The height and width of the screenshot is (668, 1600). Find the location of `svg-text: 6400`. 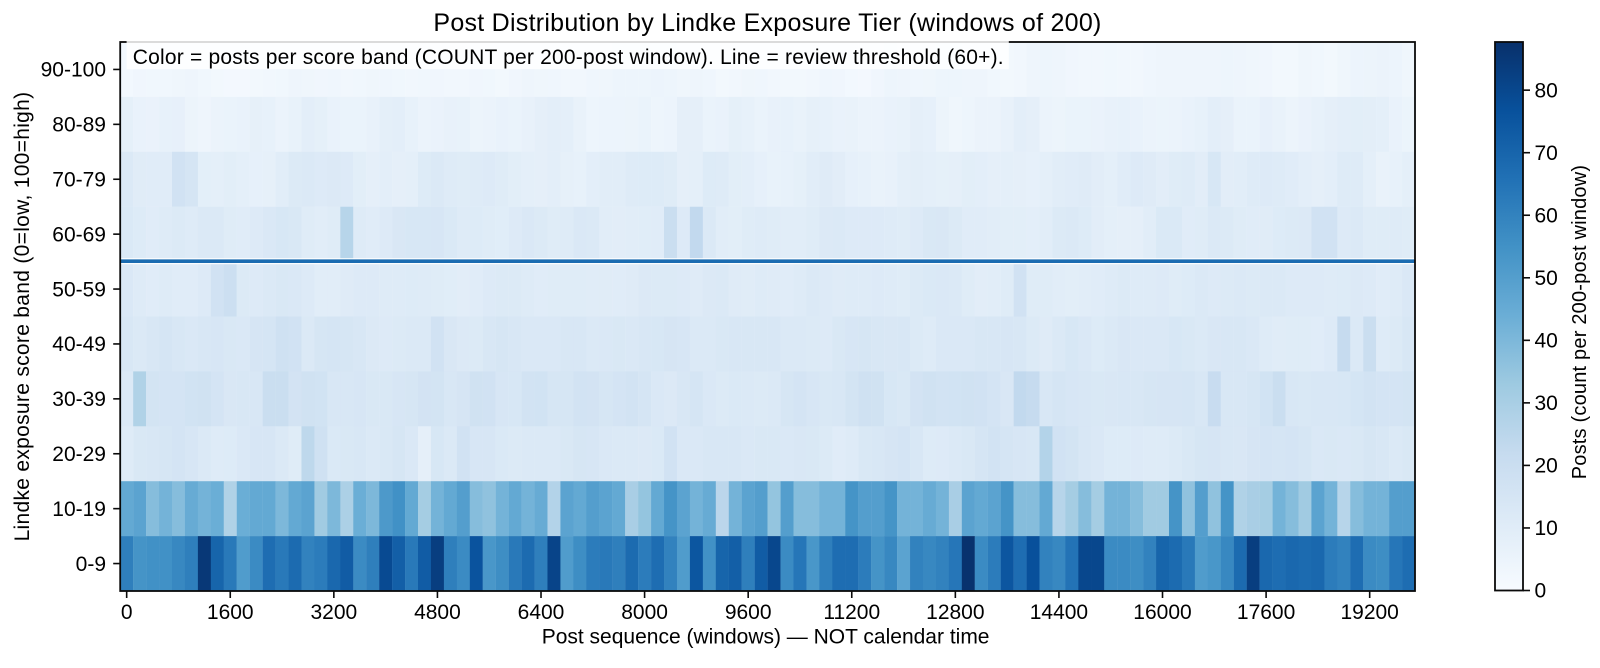

svg-text: 6400 is located at coordinates (541, 612).